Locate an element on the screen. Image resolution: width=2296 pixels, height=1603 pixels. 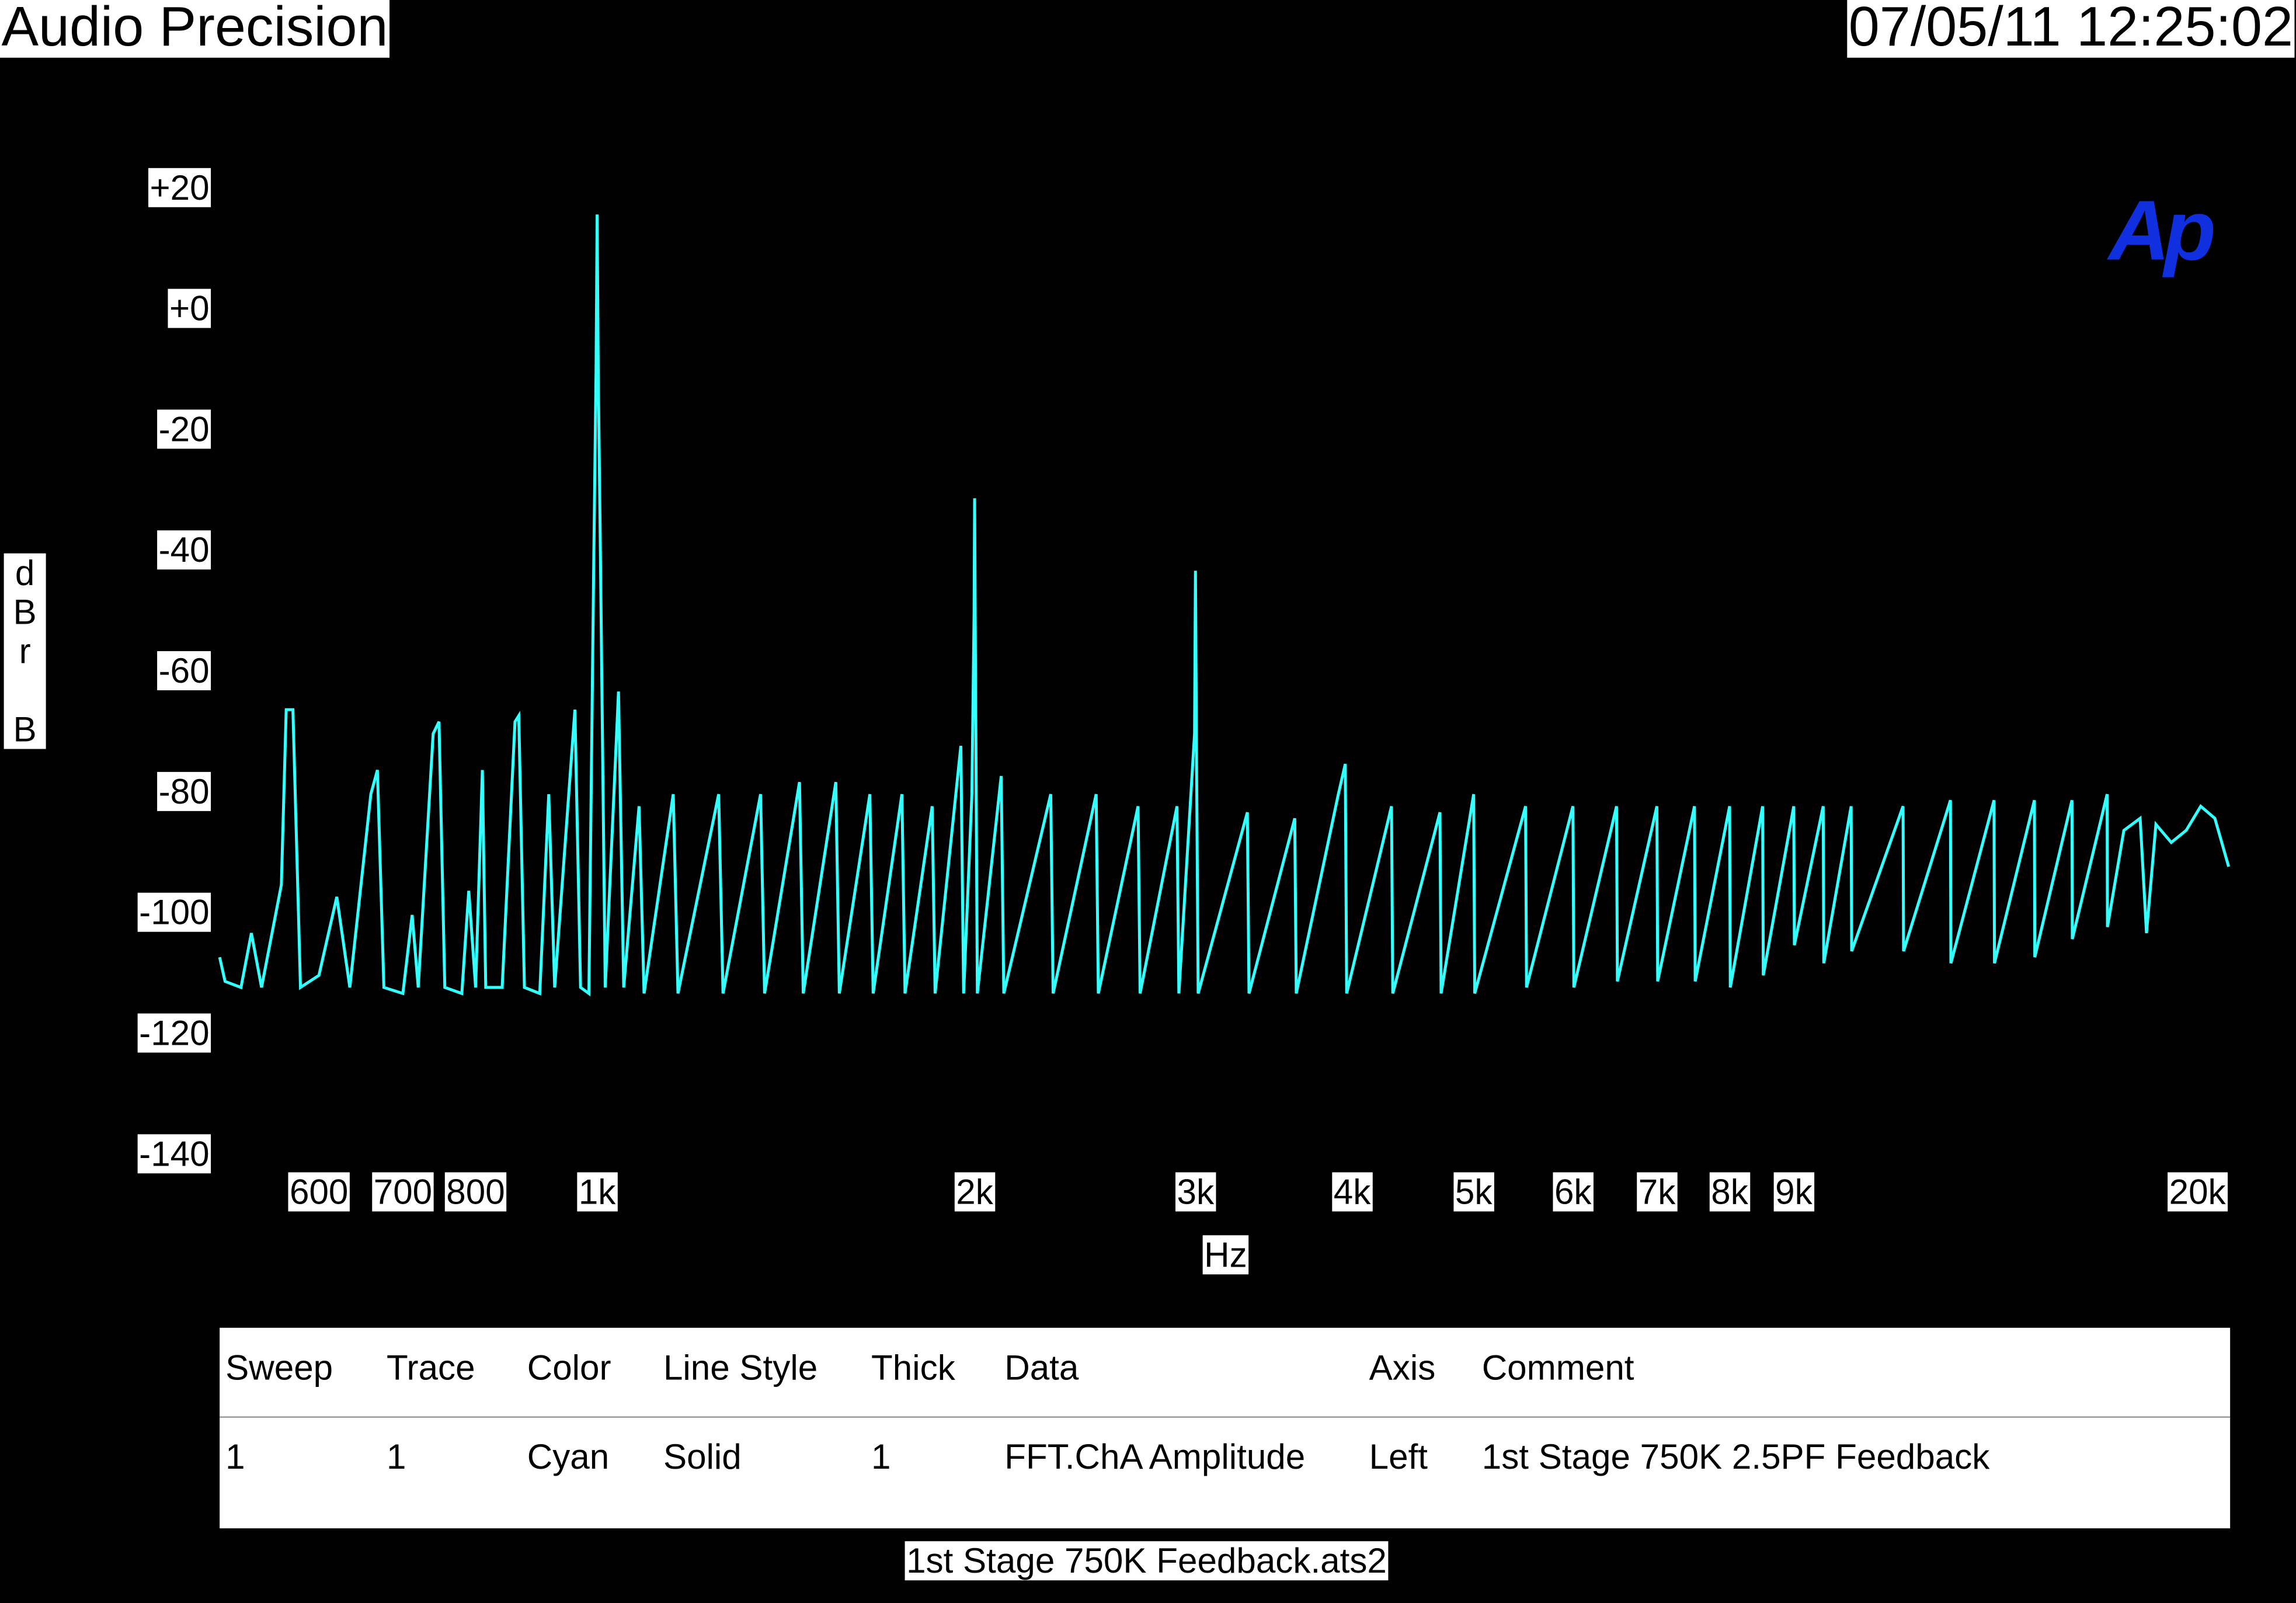
x-axis-label: Hz is located at coordinates (1225, 1254).